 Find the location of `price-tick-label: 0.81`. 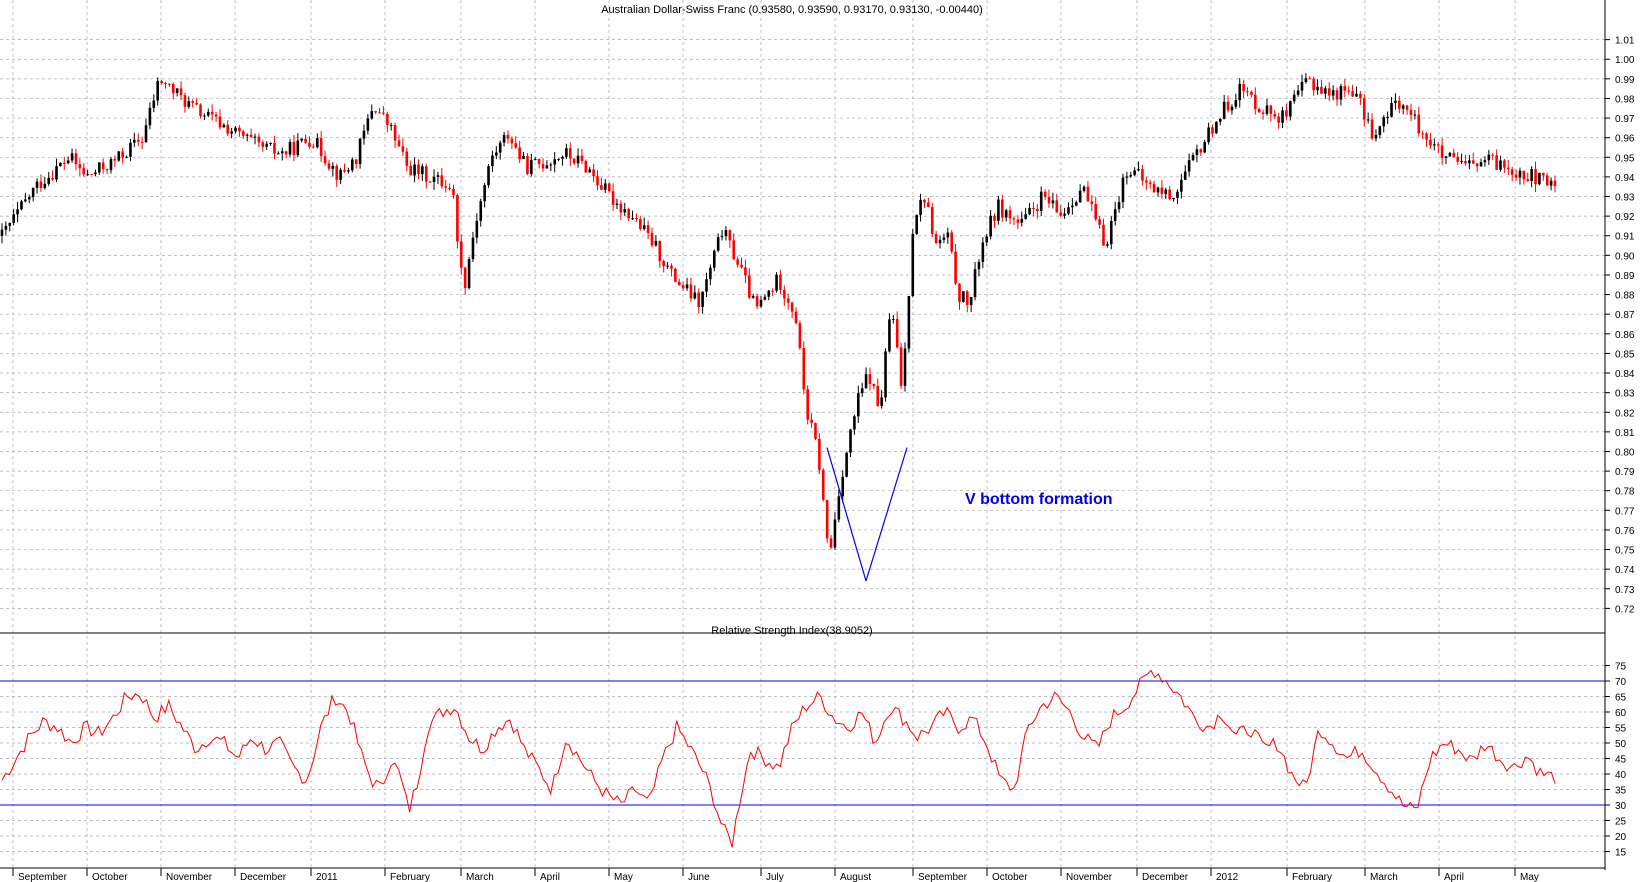

price-tick-label: 0.81 is located at coordinates (1625, 433).